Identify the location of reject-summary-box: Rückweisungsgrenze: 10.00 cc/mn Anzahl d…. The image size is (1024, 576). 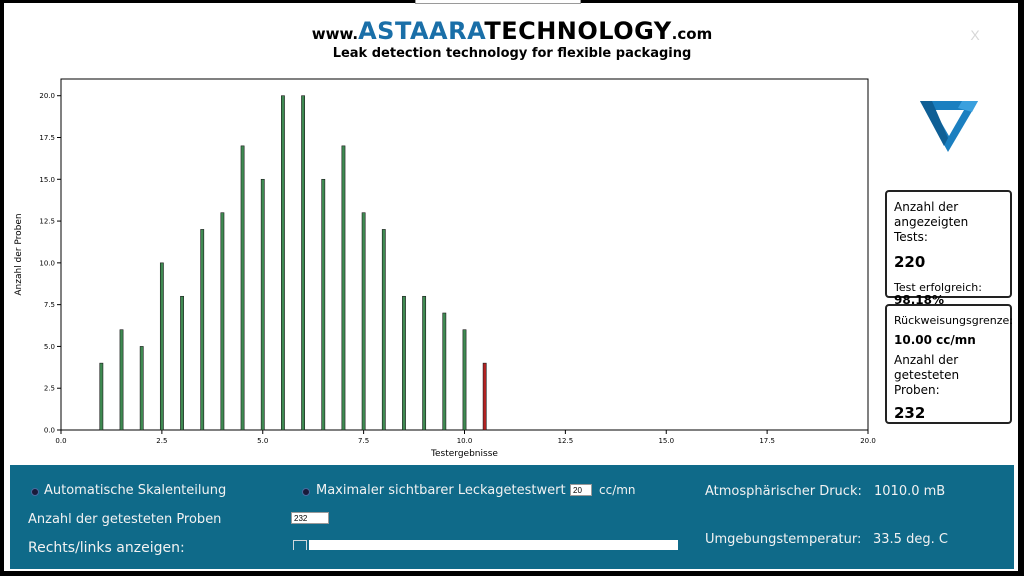
(949, 364).